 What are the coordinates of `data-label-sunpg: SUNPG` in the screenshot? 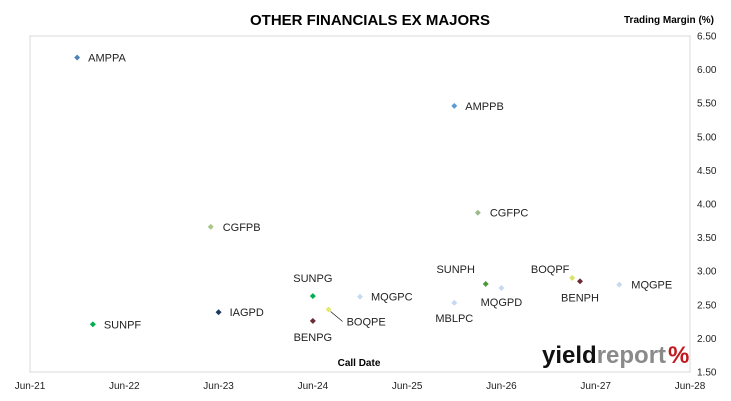 It's located at (312, 279).